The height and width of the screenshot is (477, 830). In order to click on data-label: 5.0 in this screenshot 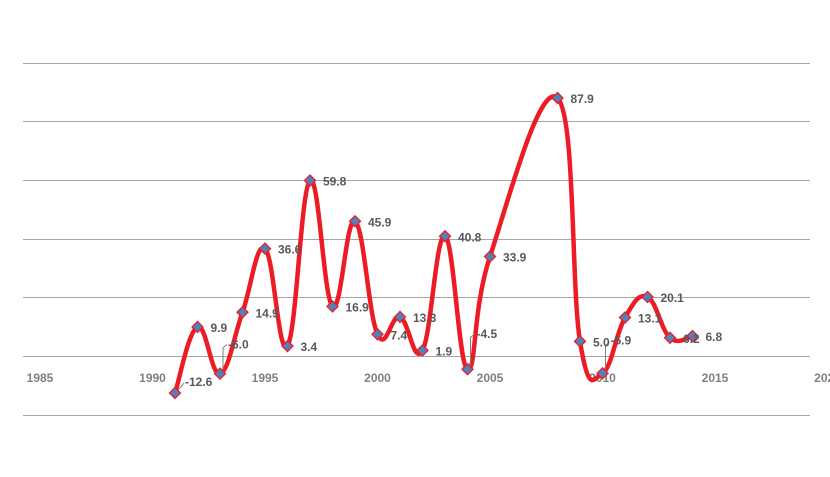, I will do `click(601, 342)`.